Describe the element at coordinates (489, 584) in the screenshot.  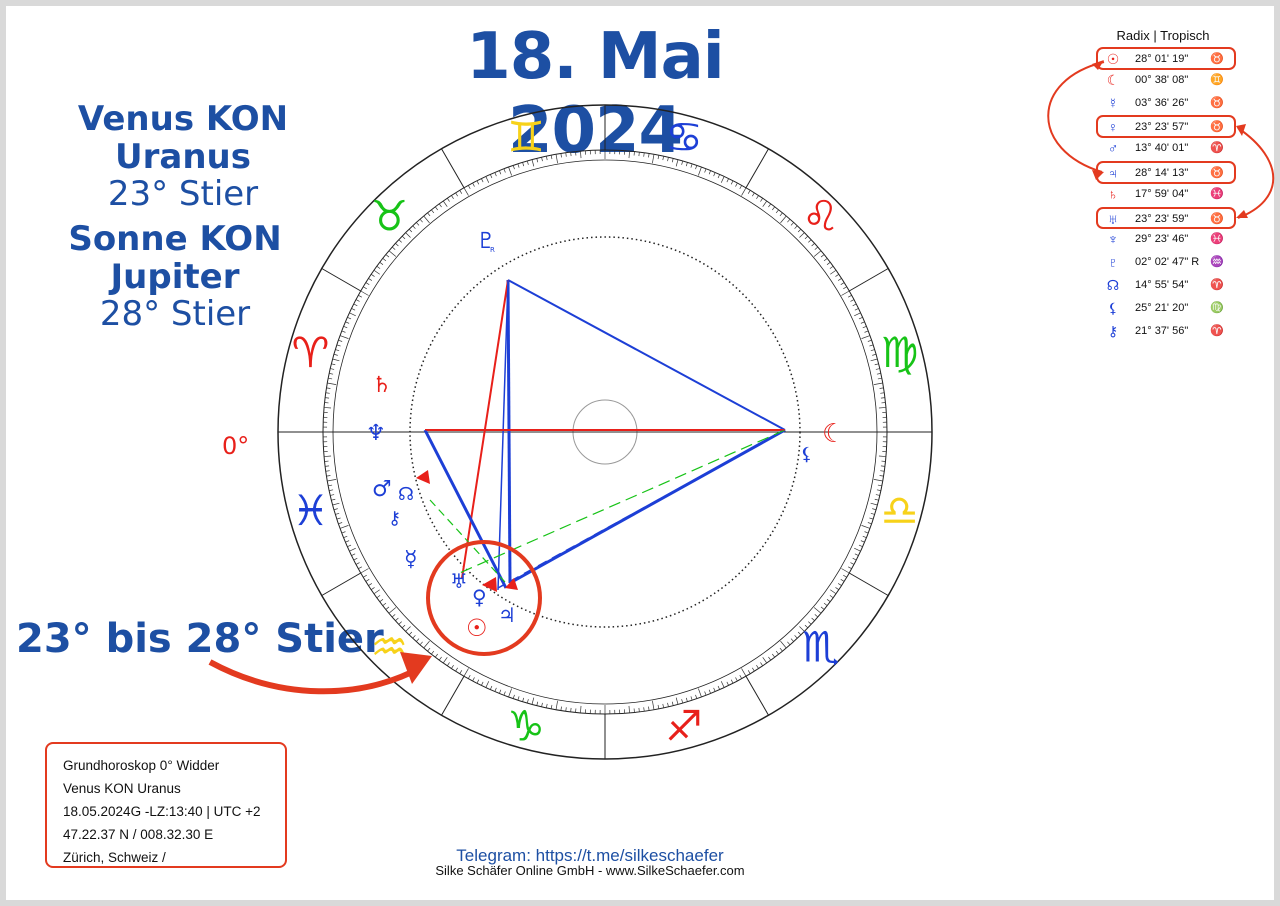
I see `mars-arrow` at that location.